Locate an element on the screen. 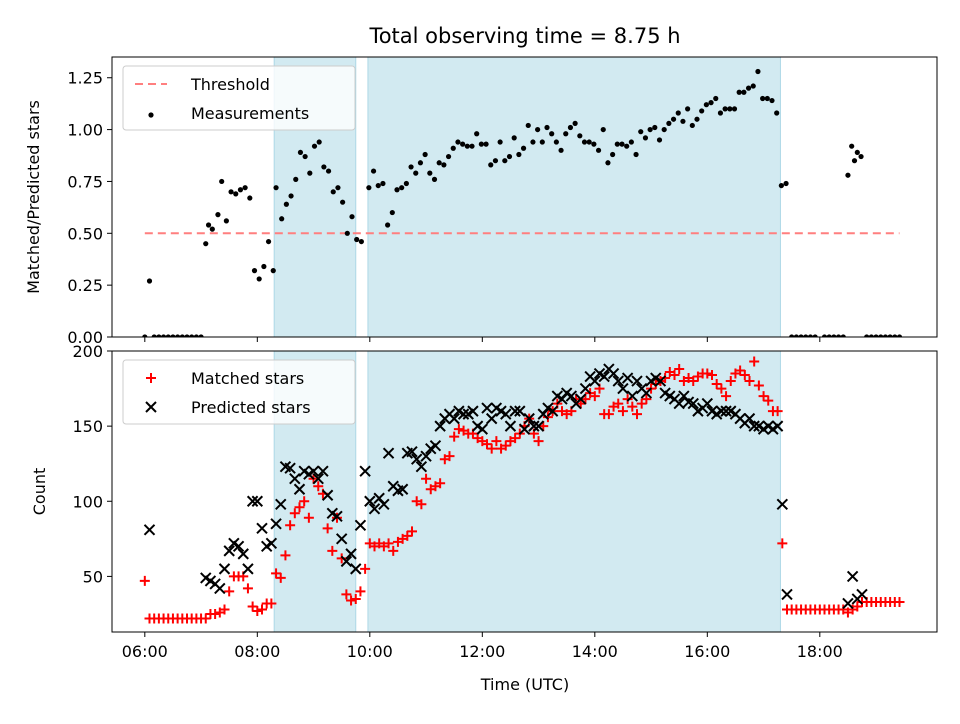  y-tick-label: 0.75 is located at coordinates (85, 181).